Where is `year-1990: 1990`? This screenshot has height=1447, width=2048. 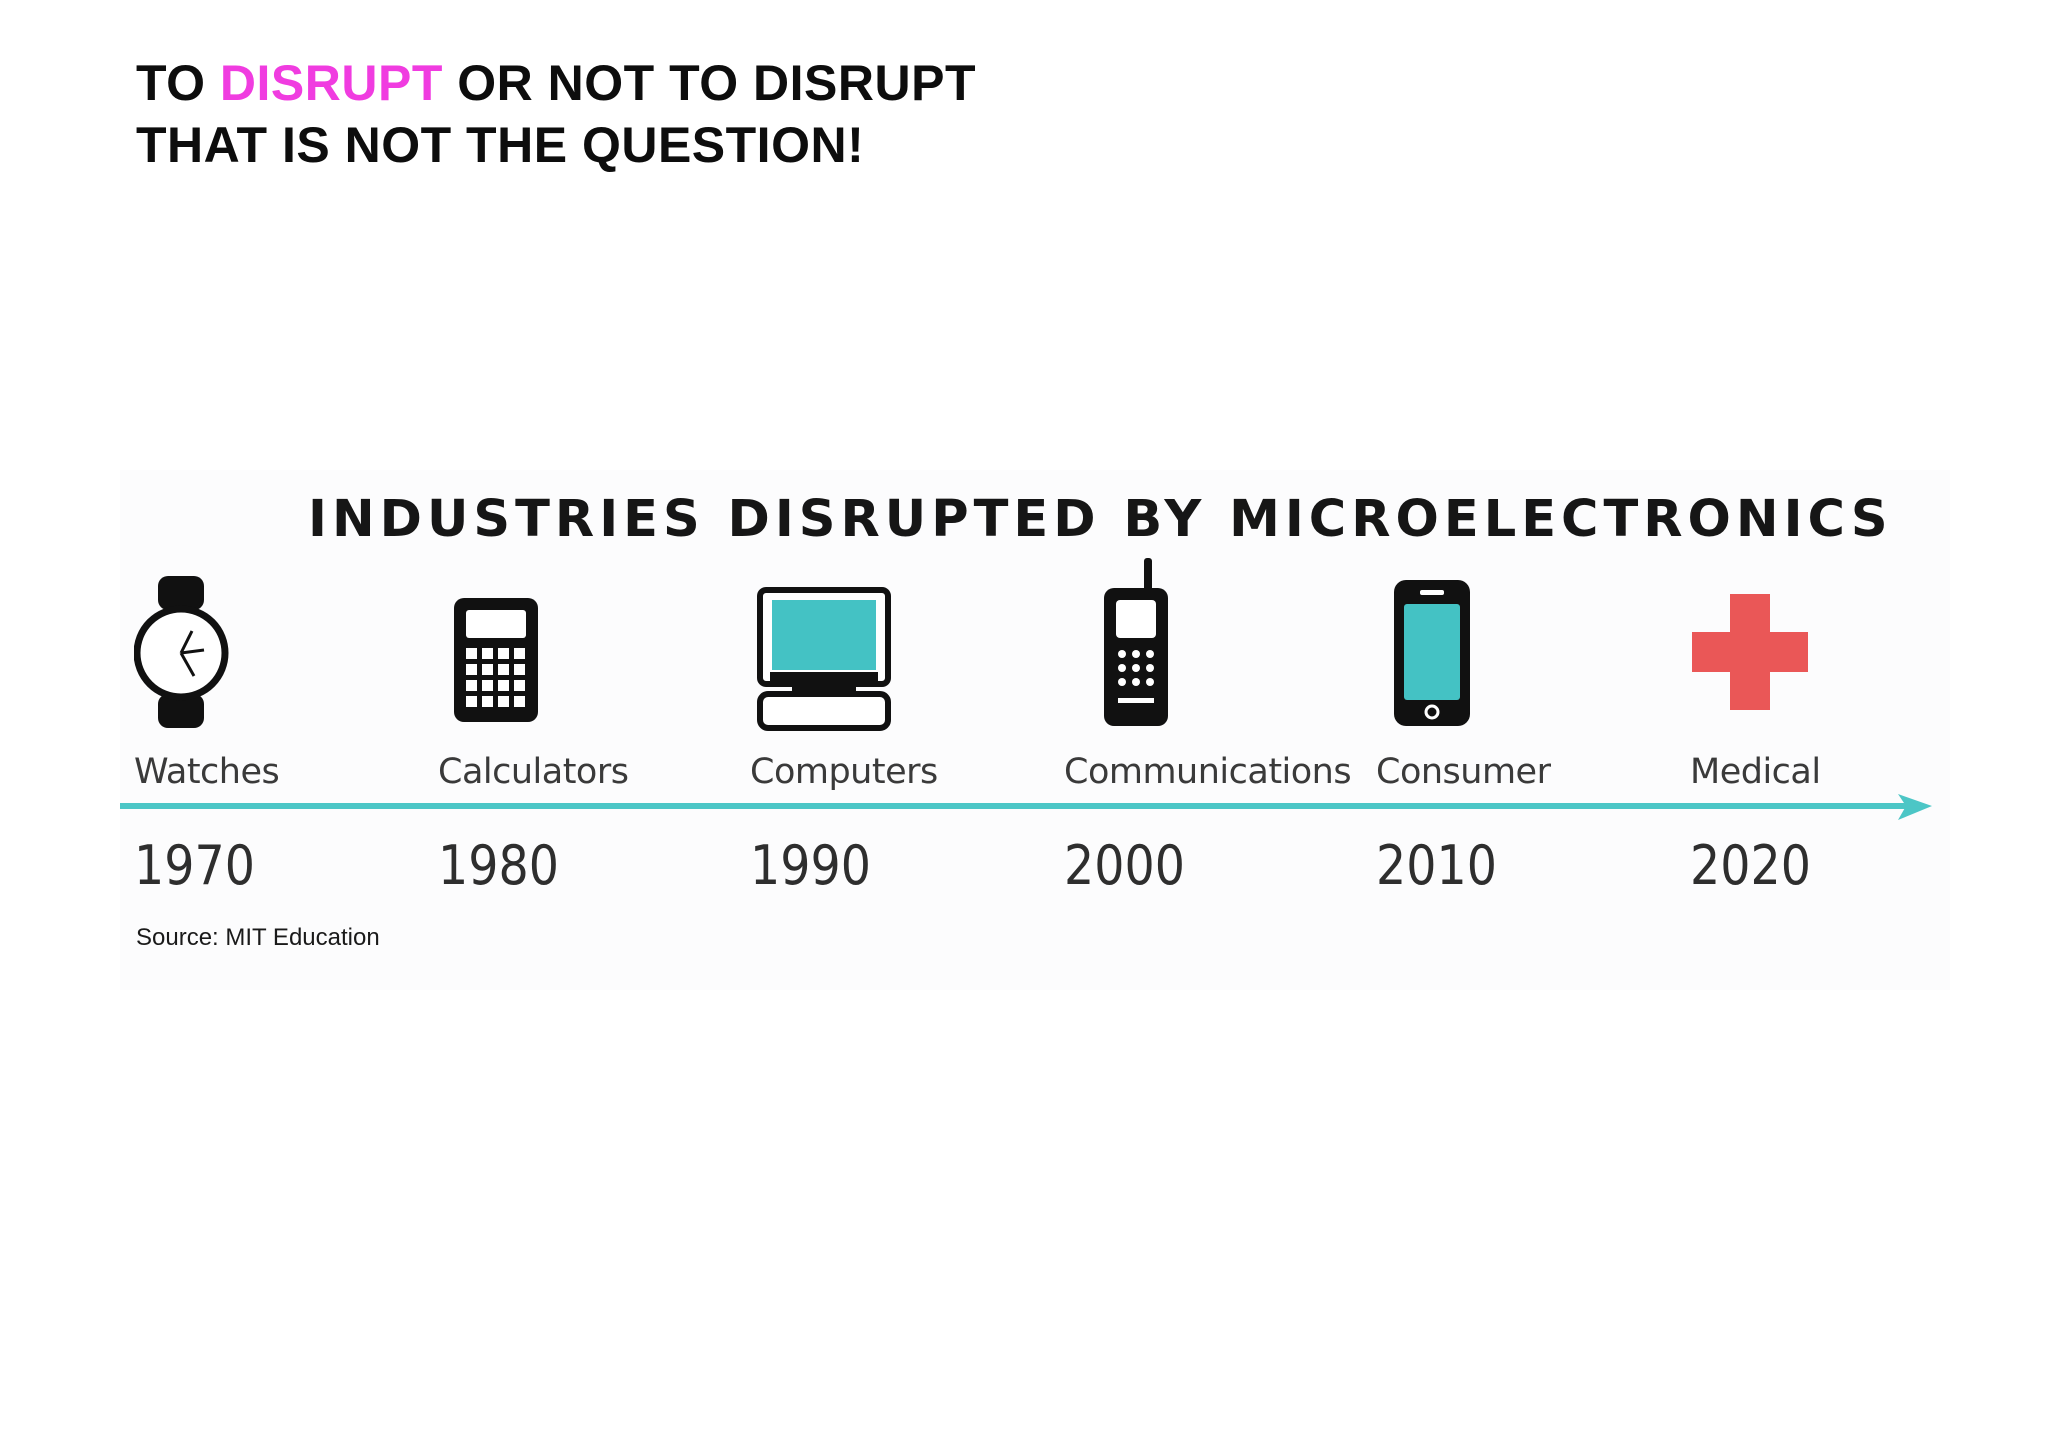 year-1990: 1990 is located at coordinates (810, 865).